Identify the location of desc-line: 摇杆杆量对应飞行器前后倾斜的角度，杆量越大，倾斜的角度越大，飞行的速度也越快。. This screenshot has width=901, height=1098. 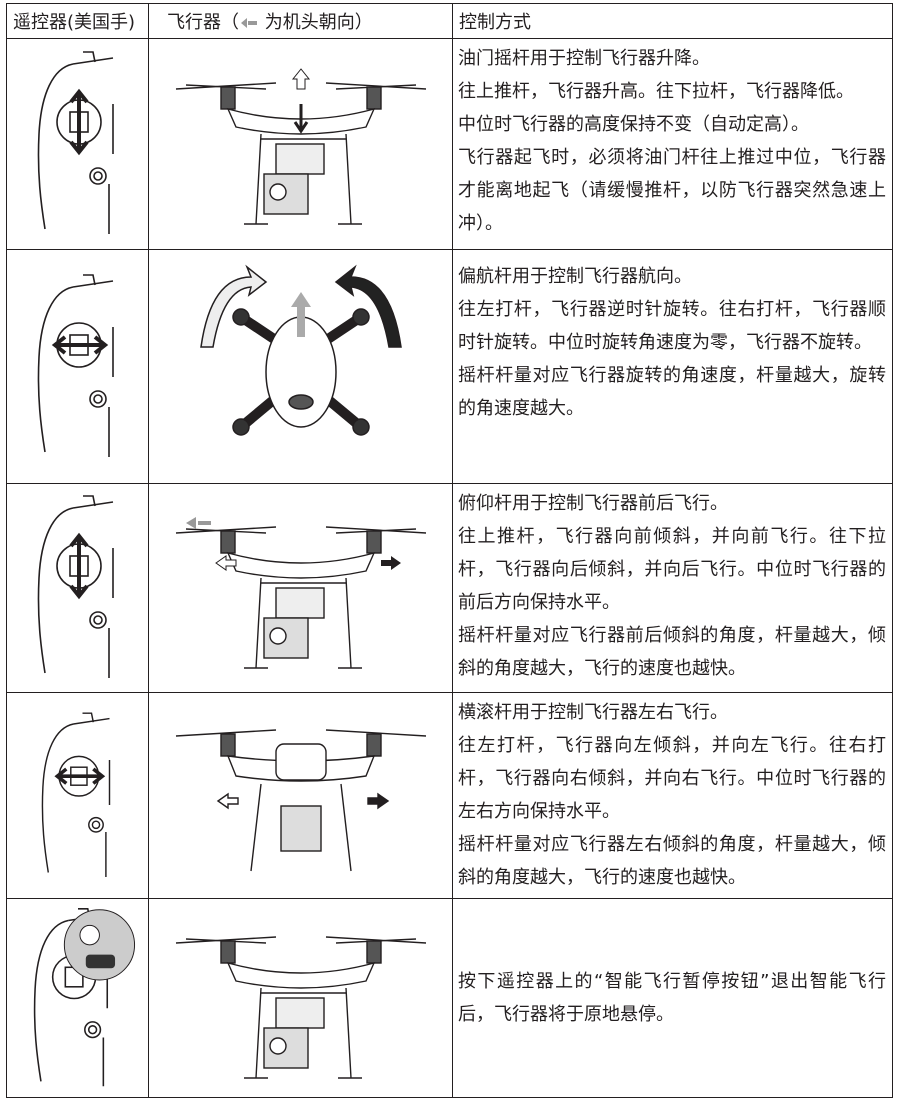
(672, 652).